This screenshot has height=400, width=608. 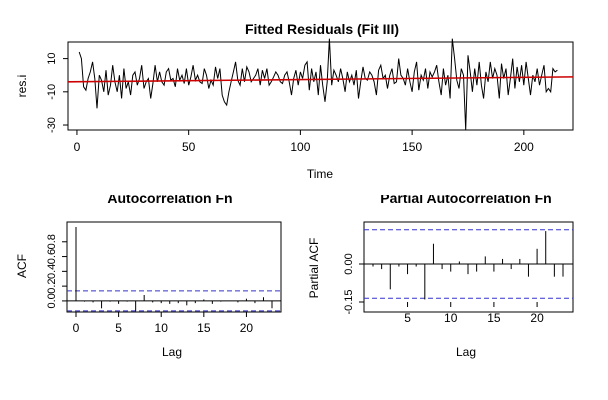 I want to click on ts-x-tick-label: 200, so click(x=524, y=147).